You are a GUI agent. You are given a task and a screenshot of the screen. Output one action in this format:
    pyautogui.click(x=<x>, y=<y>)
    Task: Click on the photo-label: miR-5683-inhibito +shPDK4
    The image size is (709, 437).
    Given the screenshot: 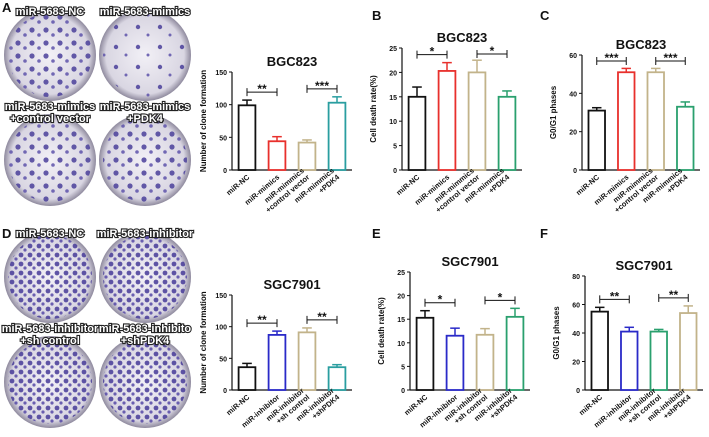 What is the action you would take?
    pyautogui.click(x=145, y=335)
    